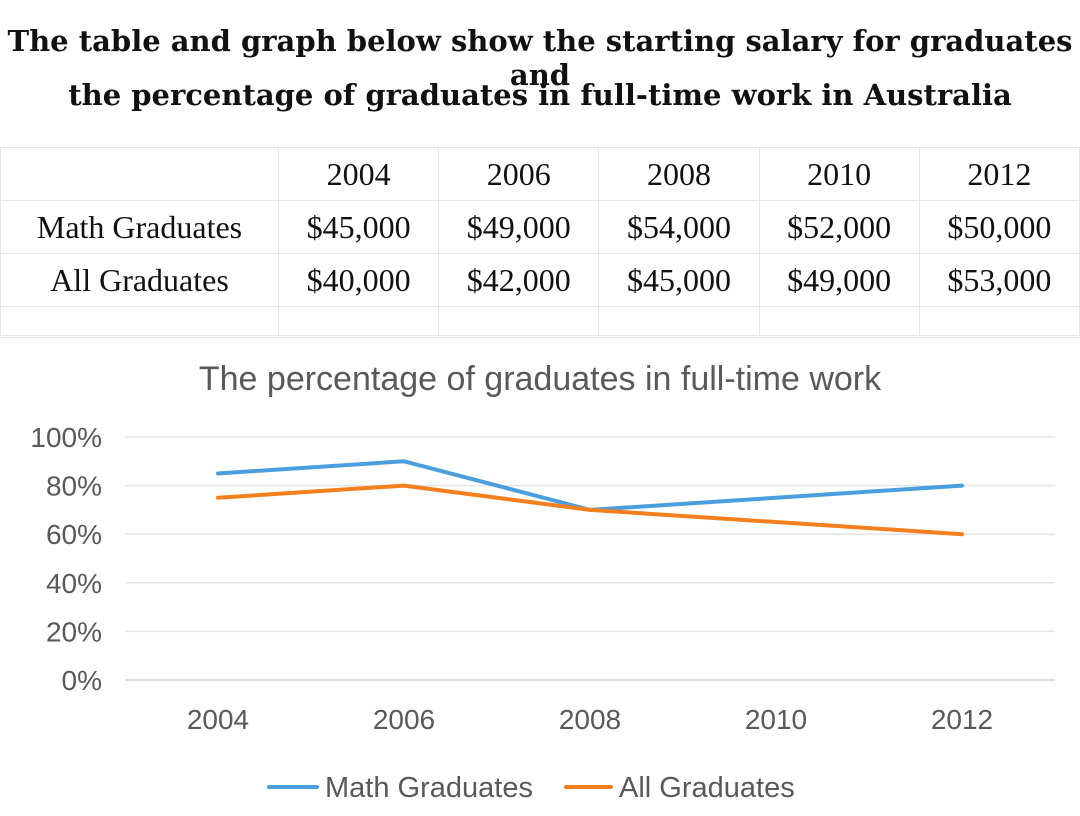 The height and width of the screenshot is (816, 1080). I want to click on legend: Math Graduates All Graduates, so click(531, 788).